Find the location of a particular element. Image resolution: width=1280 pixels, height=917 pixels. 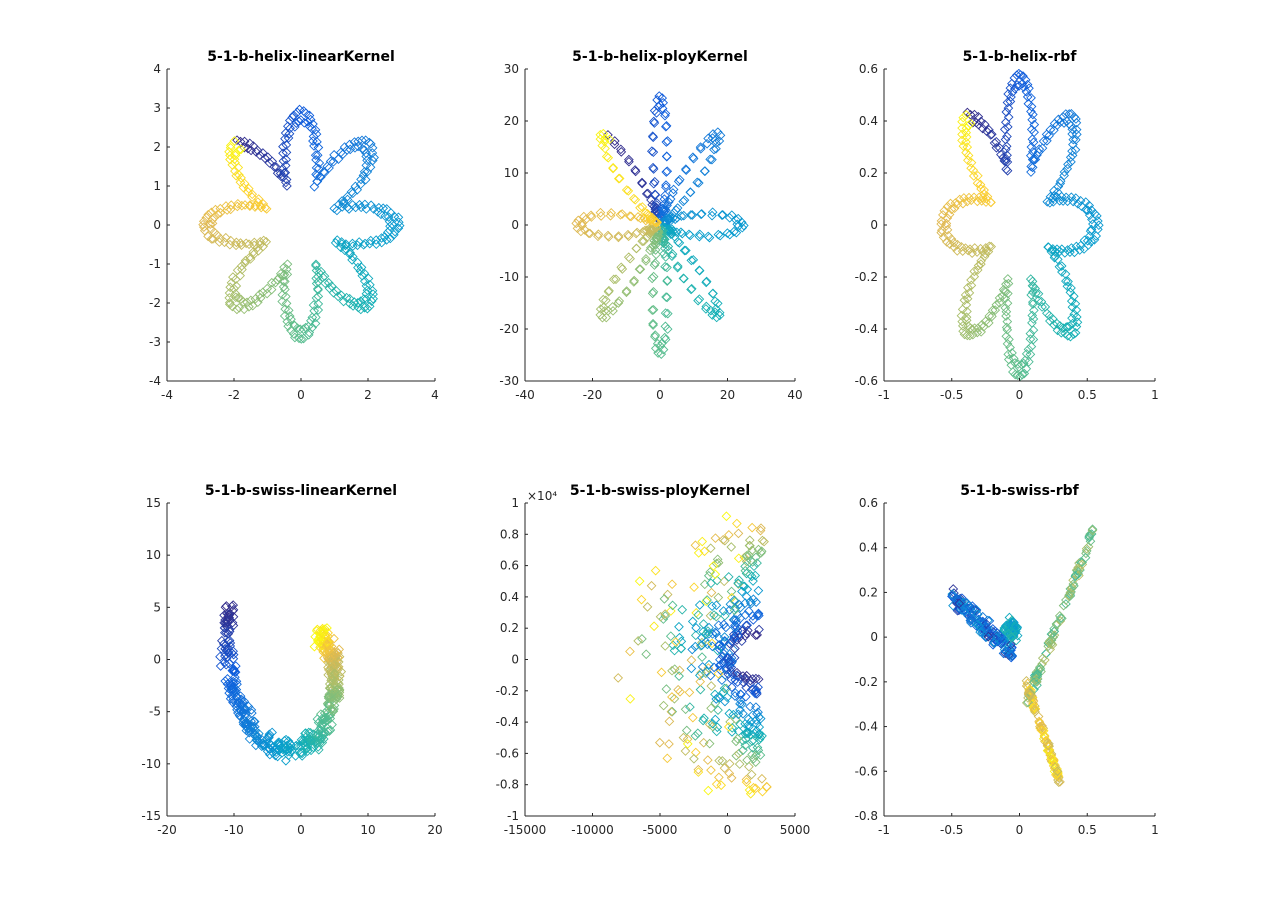

x-tick-label: -10 is located at coordinates (234, 830).